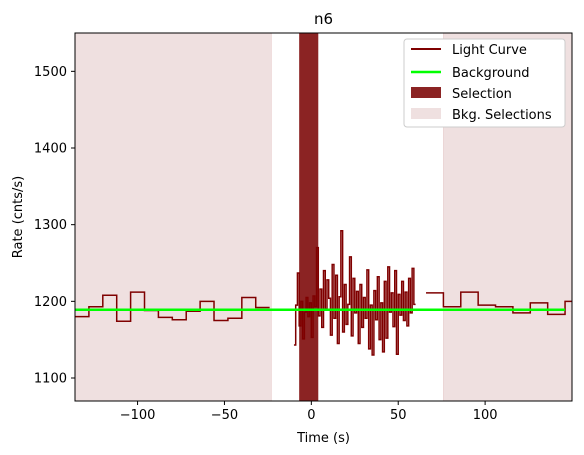  What do you see at coordinates (50, 149) in the screenshot?
I see `y-tick-label: 1400` at bounding box center [50, 149].